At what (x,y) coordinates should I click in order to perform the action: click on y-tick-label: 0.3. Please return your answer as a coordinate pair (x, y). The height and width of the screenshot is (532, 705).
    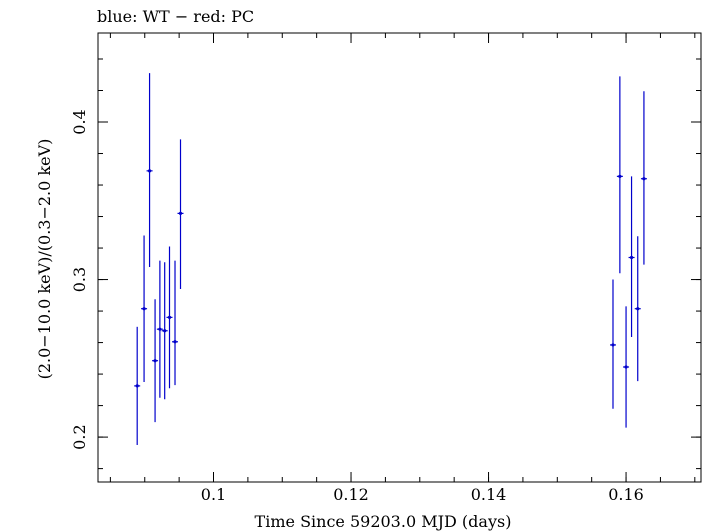
    Looking at the image, I should click on (79, 279).